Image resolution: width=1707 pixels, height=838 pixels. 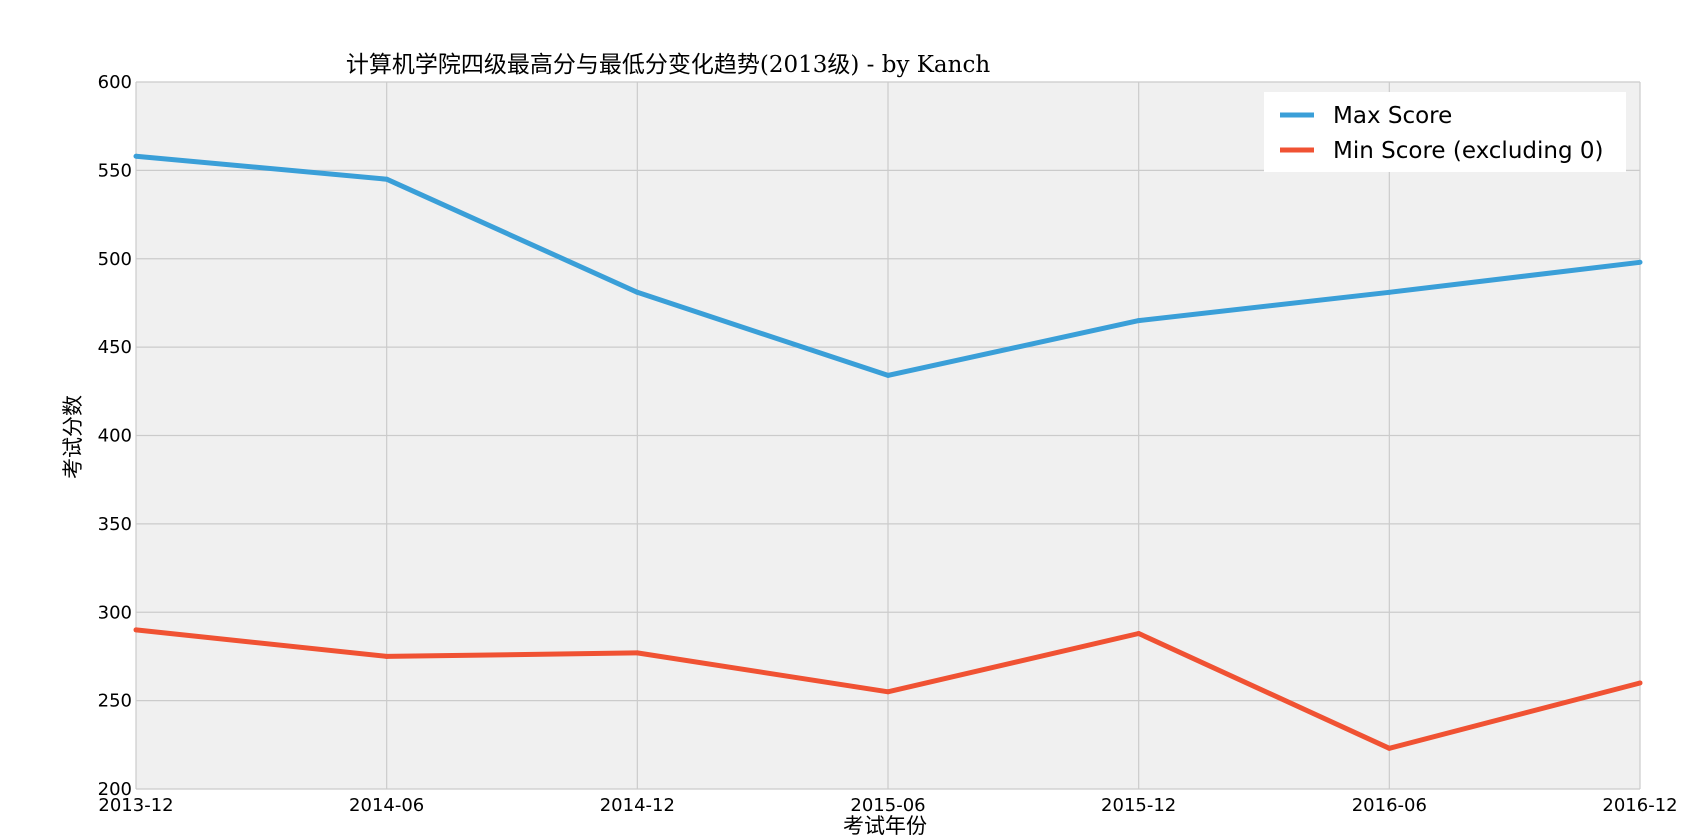 What do you see at coordinates (1392, 116) in the screenshot?
I see `legend-label-max-score: Max Score` at bounding box center [1392, 116].